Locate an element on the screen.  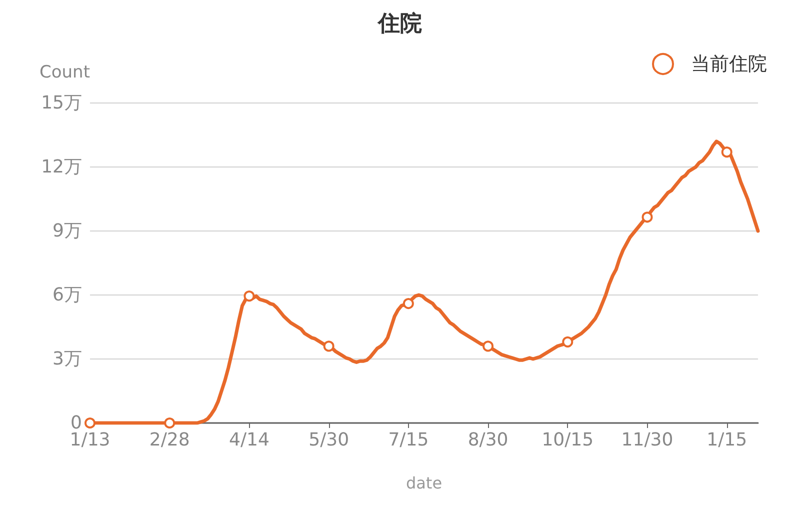
legend-label: 当前住院 is located at coordinates (729, 64).